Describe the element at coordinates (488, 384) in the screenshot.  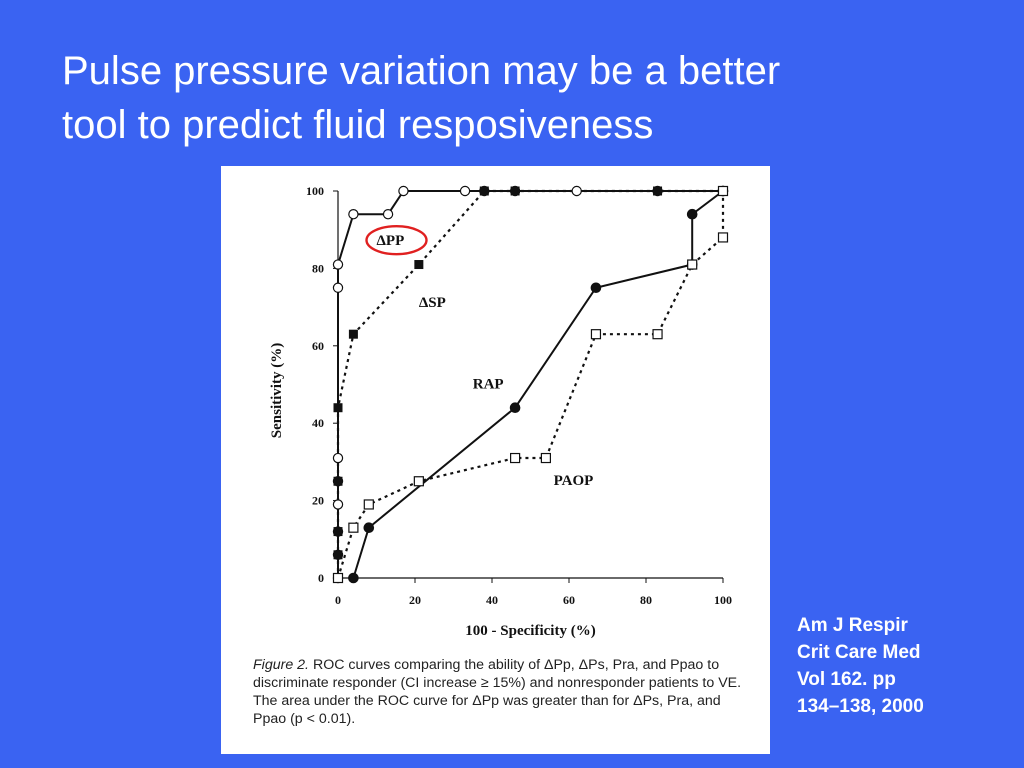
I see `series-label-rap: RAP` at that location.